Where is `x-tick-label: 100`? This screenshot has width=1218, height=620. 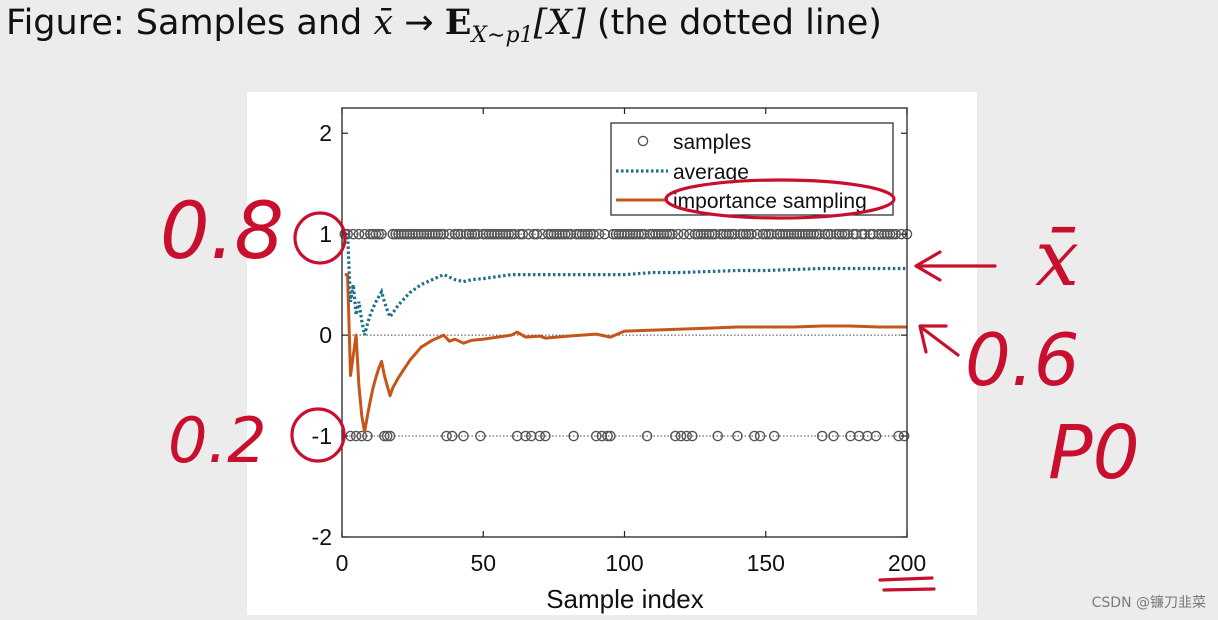
x-tick-label: 100 is located at coordinates (624, 563).